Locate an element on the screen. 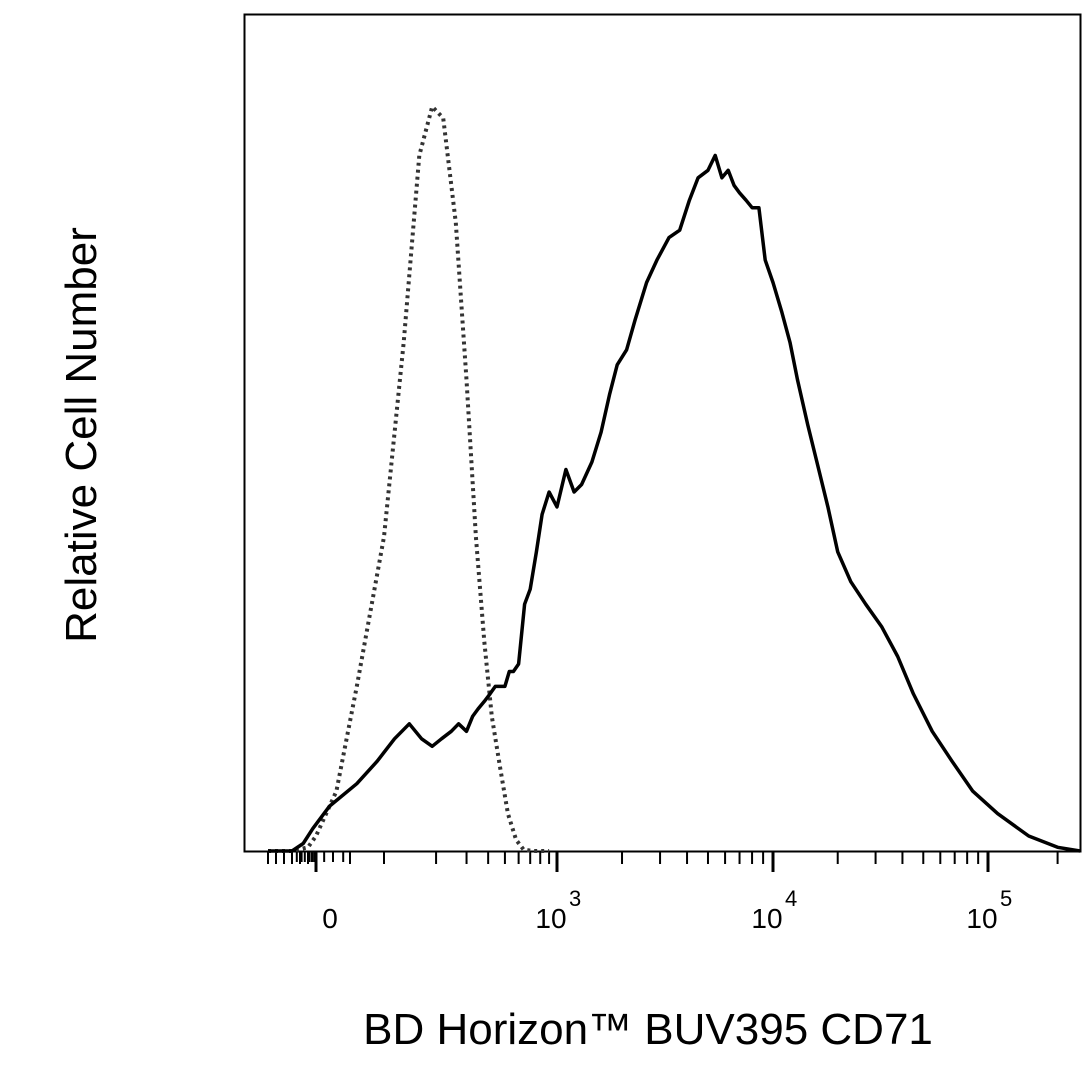 This screenshot has height=1086, width=1086. y-axis-title: Relative Cell Number is located at coordinates (81, 435).